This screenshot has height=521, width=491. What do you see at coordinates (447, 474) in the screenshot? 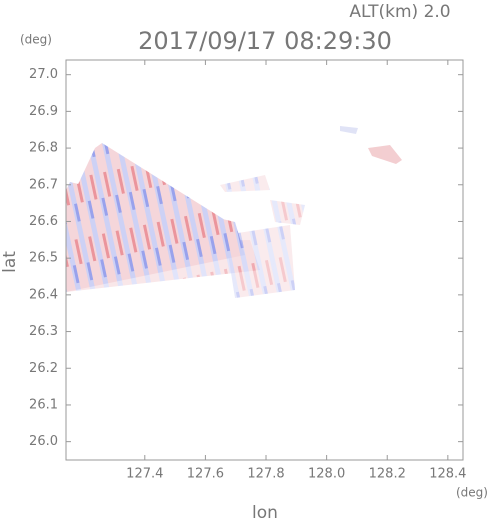
I see `x-tick-label: 128.4` at bounding box center [447, 474].